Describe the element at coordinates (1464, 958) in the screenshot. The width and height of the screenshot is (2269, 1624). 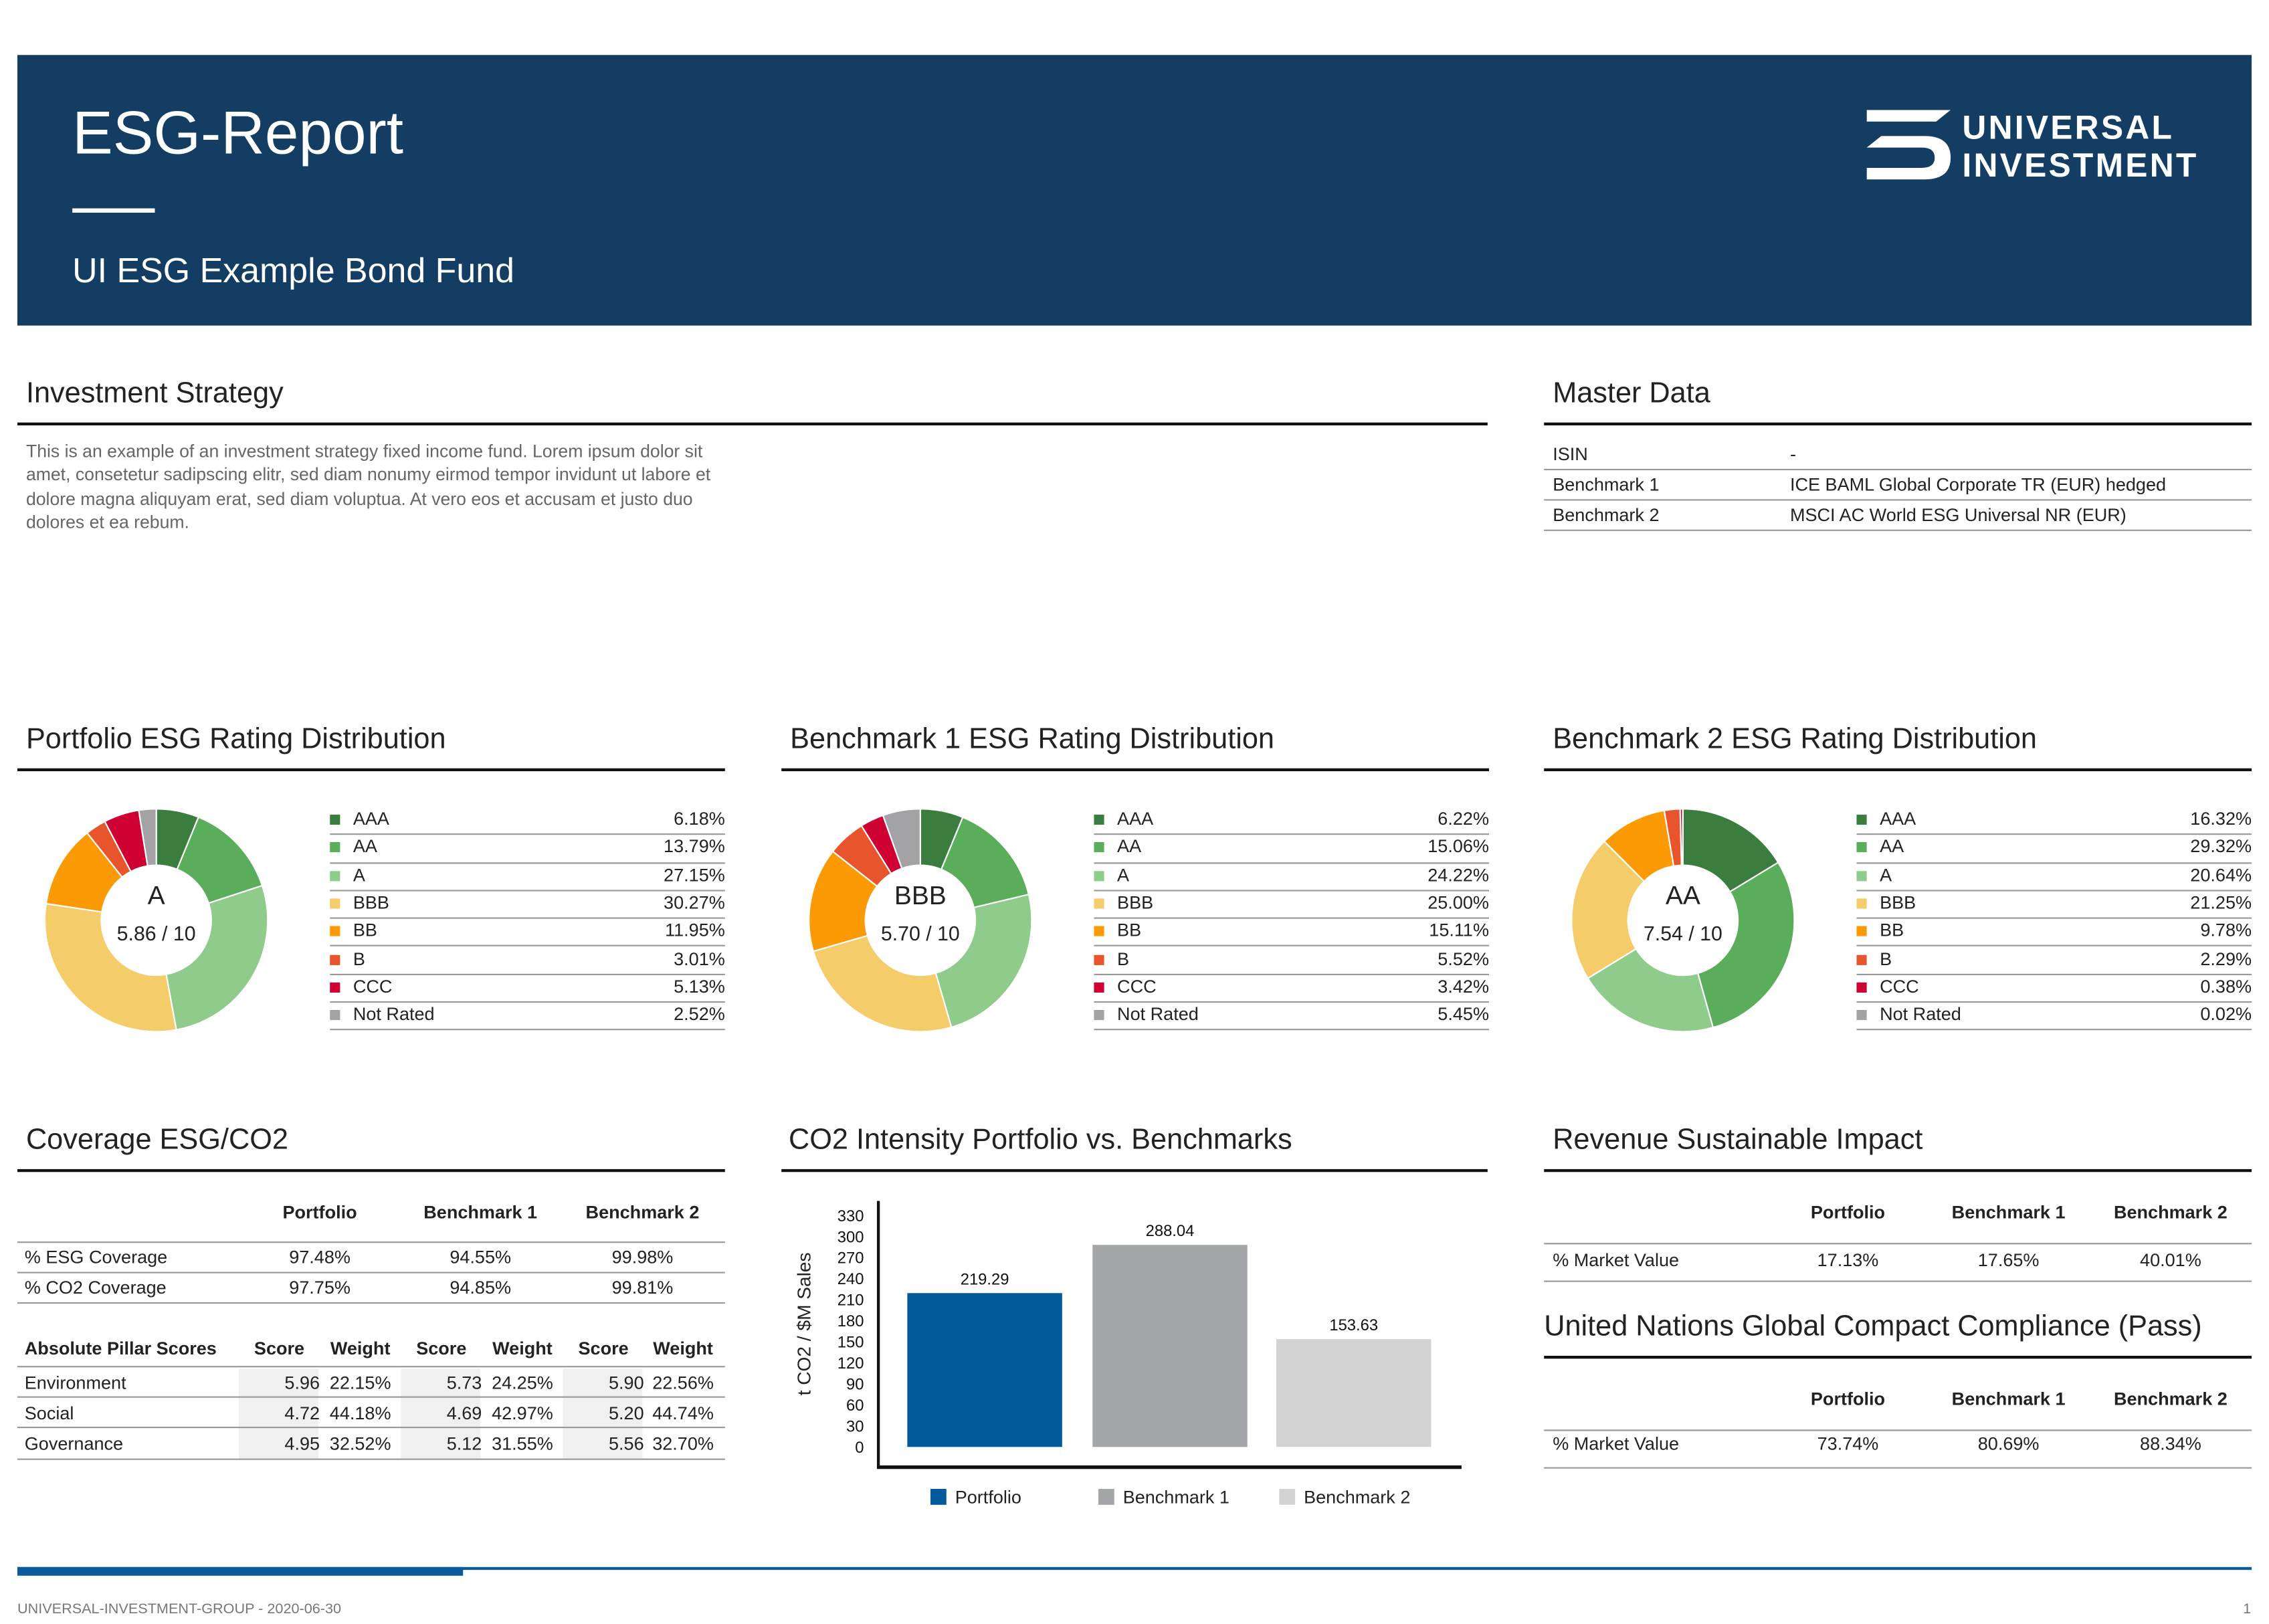
I see `legend-value: 5.52%` at that location.